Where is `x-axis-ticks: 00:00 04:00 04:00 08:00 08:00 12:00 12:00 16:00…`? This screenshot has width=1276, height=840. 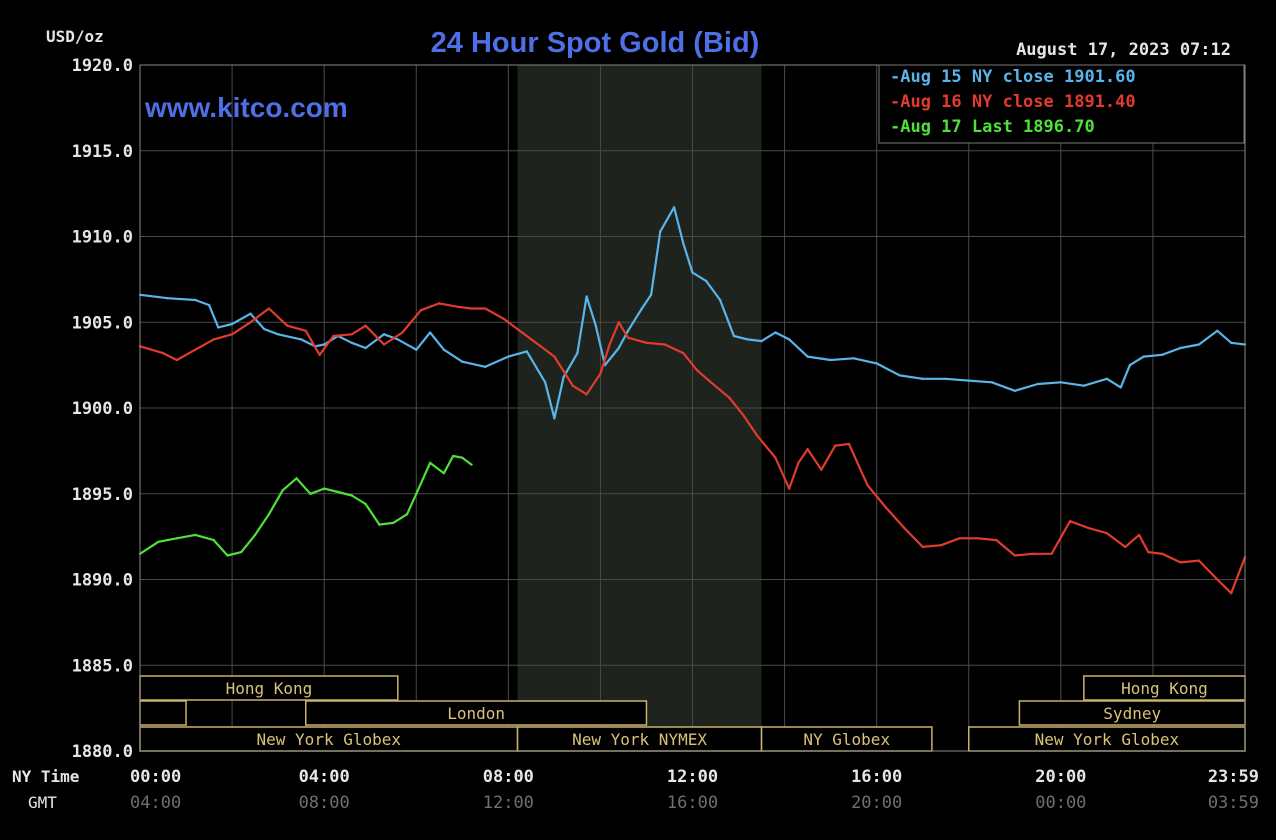
x-axis-ticks: 00:00 04:00 04:00 08:00 08:00 12:00 12:00 16:00… is located at coordinates (694, 790).